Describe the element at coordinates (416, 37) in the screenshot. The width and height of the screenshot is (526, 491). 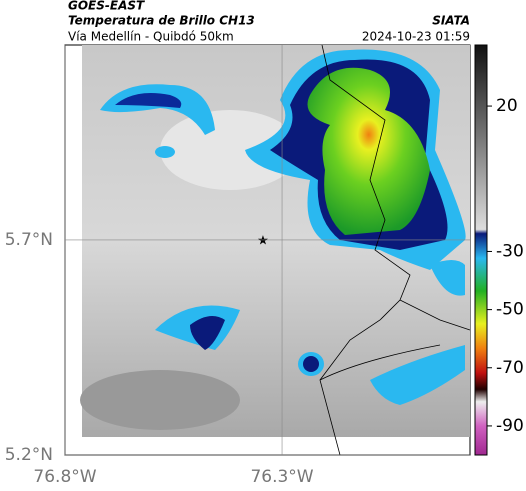
I see `datetime: 2024-10-23 01:59` at that location.